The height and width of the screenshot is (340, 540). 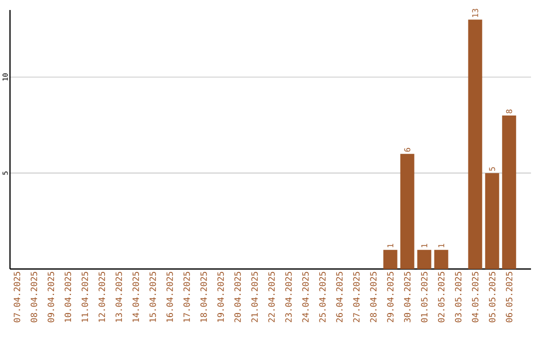 I want to click on x-tick-label: 14.04.2025, so click(x=135, y=297).